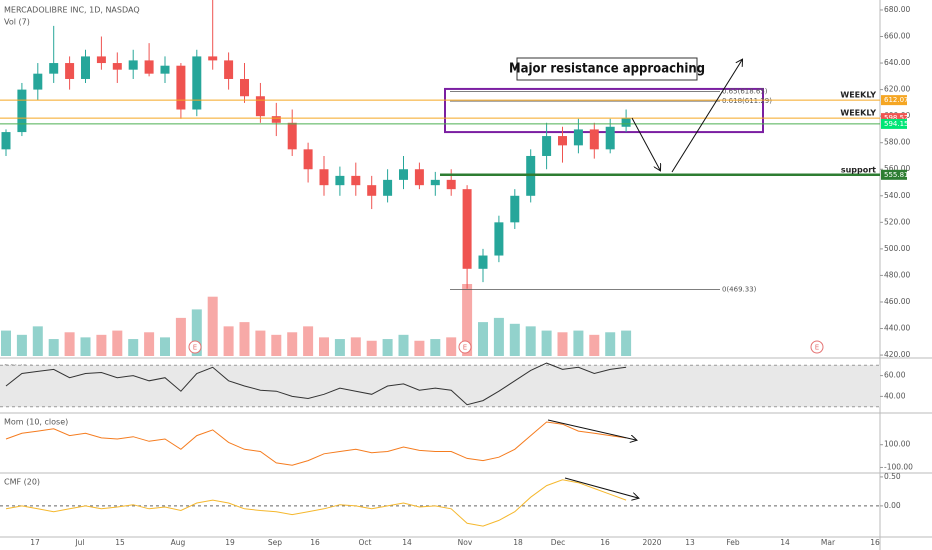 The height and width of the screenshot is (550, 932). I want to click on x-tick-label: Sep, so click(275, 542).